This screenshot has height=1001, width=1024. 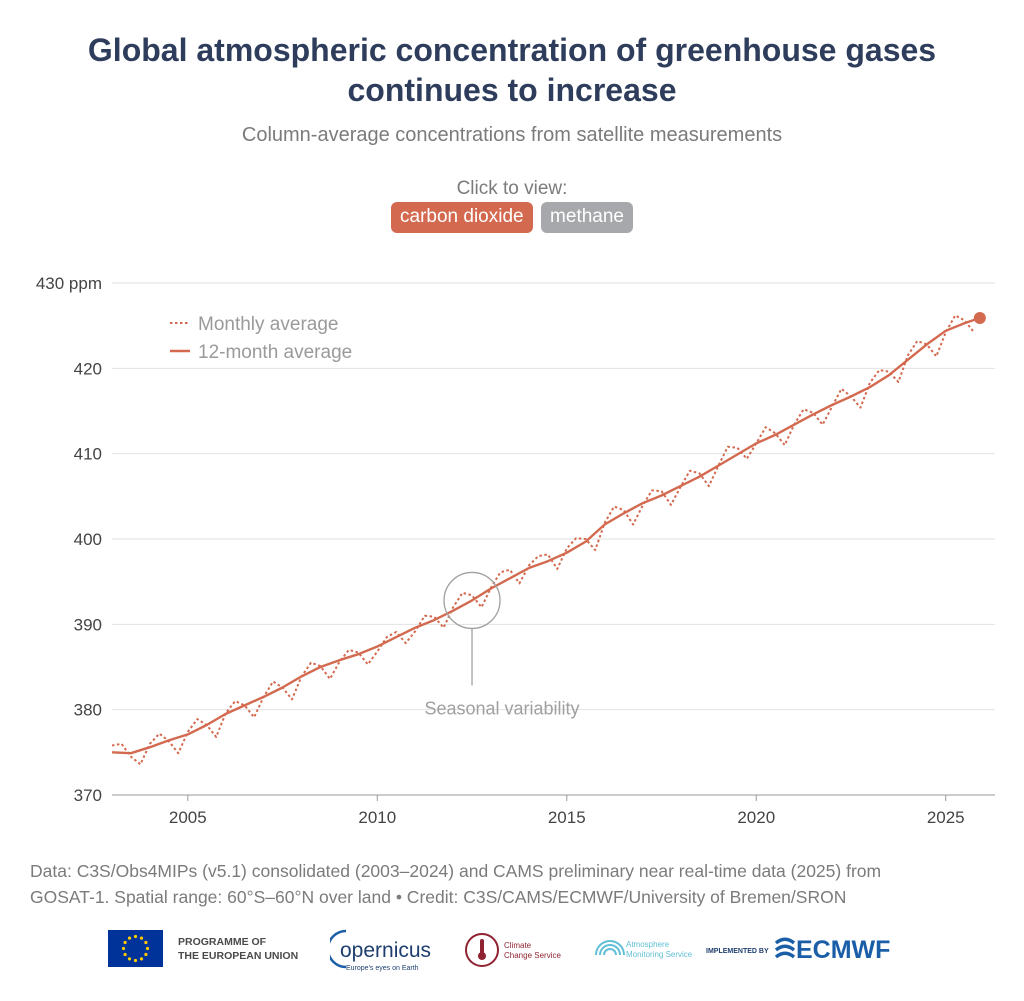 I want to click on cams-logo: Atmosphere Monitoring Service, so click(x=644, y=949).